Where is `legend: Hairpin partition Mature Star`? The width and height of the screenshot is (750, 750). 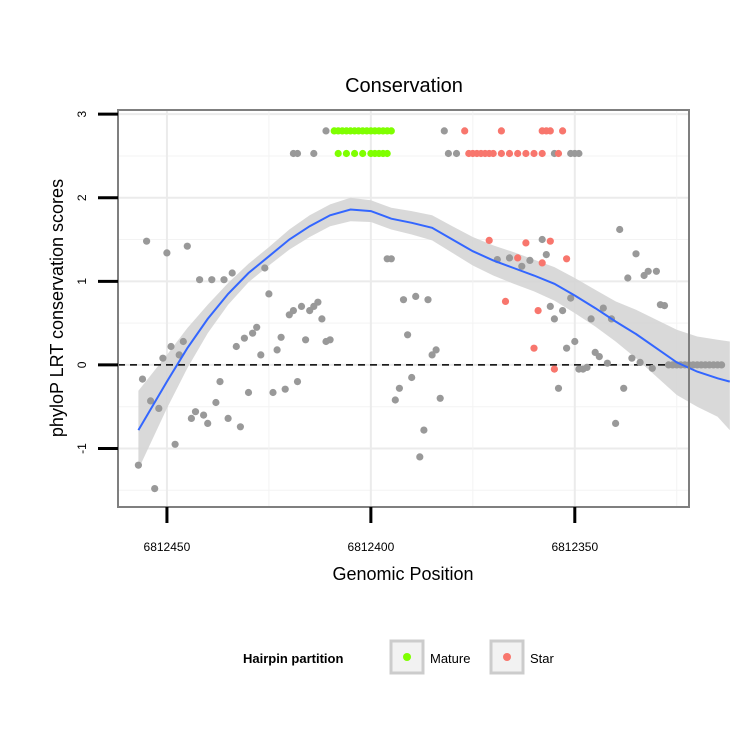
legend: Hairpin partition Mature Star is located at coordinates (399, 657).